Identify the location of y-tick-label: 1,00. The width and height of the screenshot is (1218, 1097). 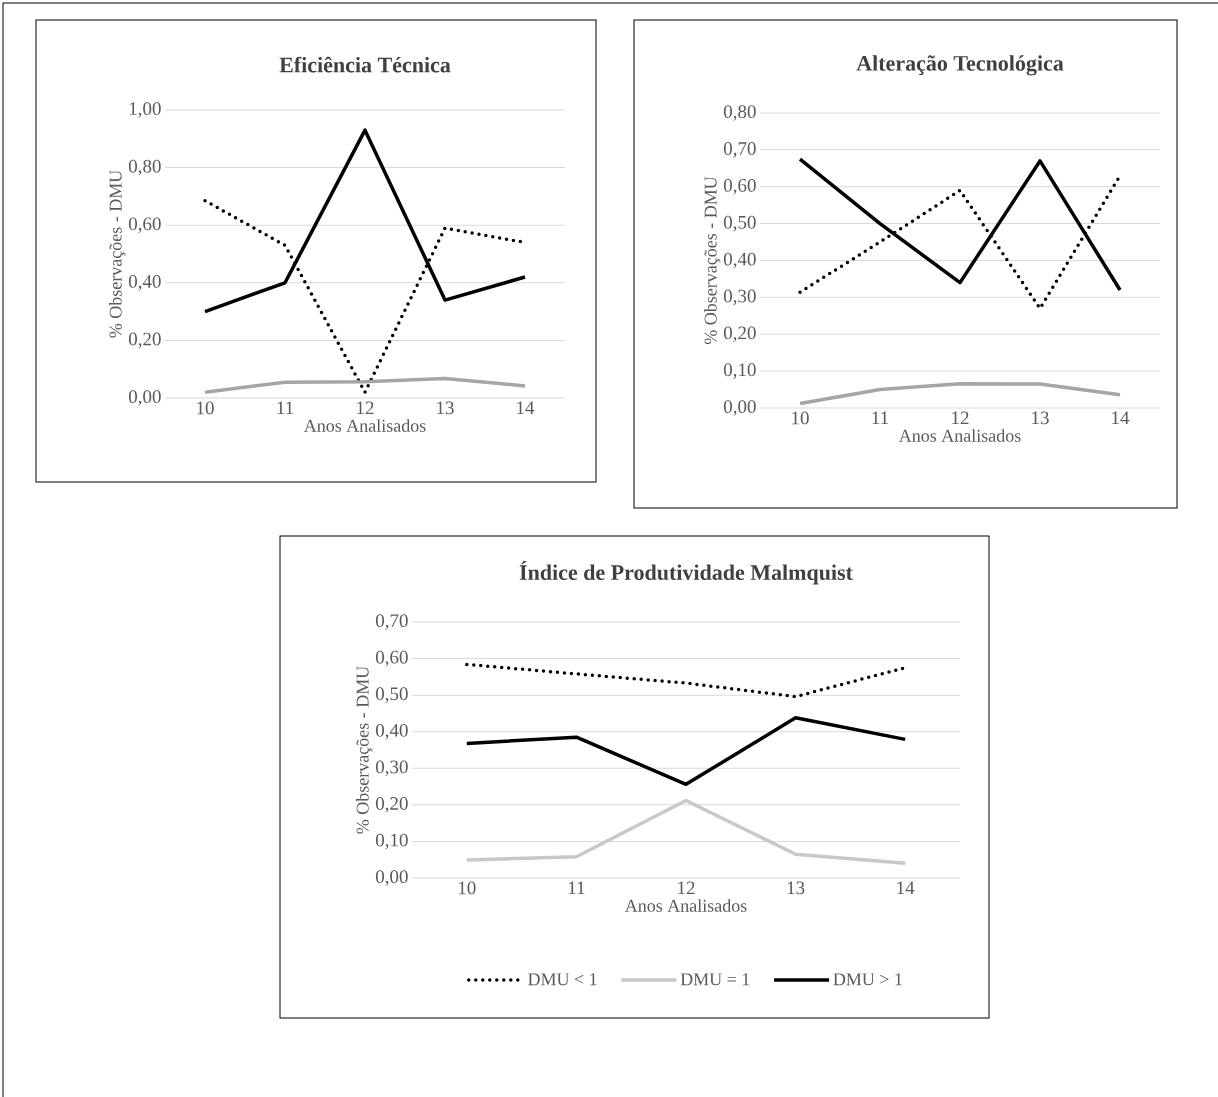
(145, 110).